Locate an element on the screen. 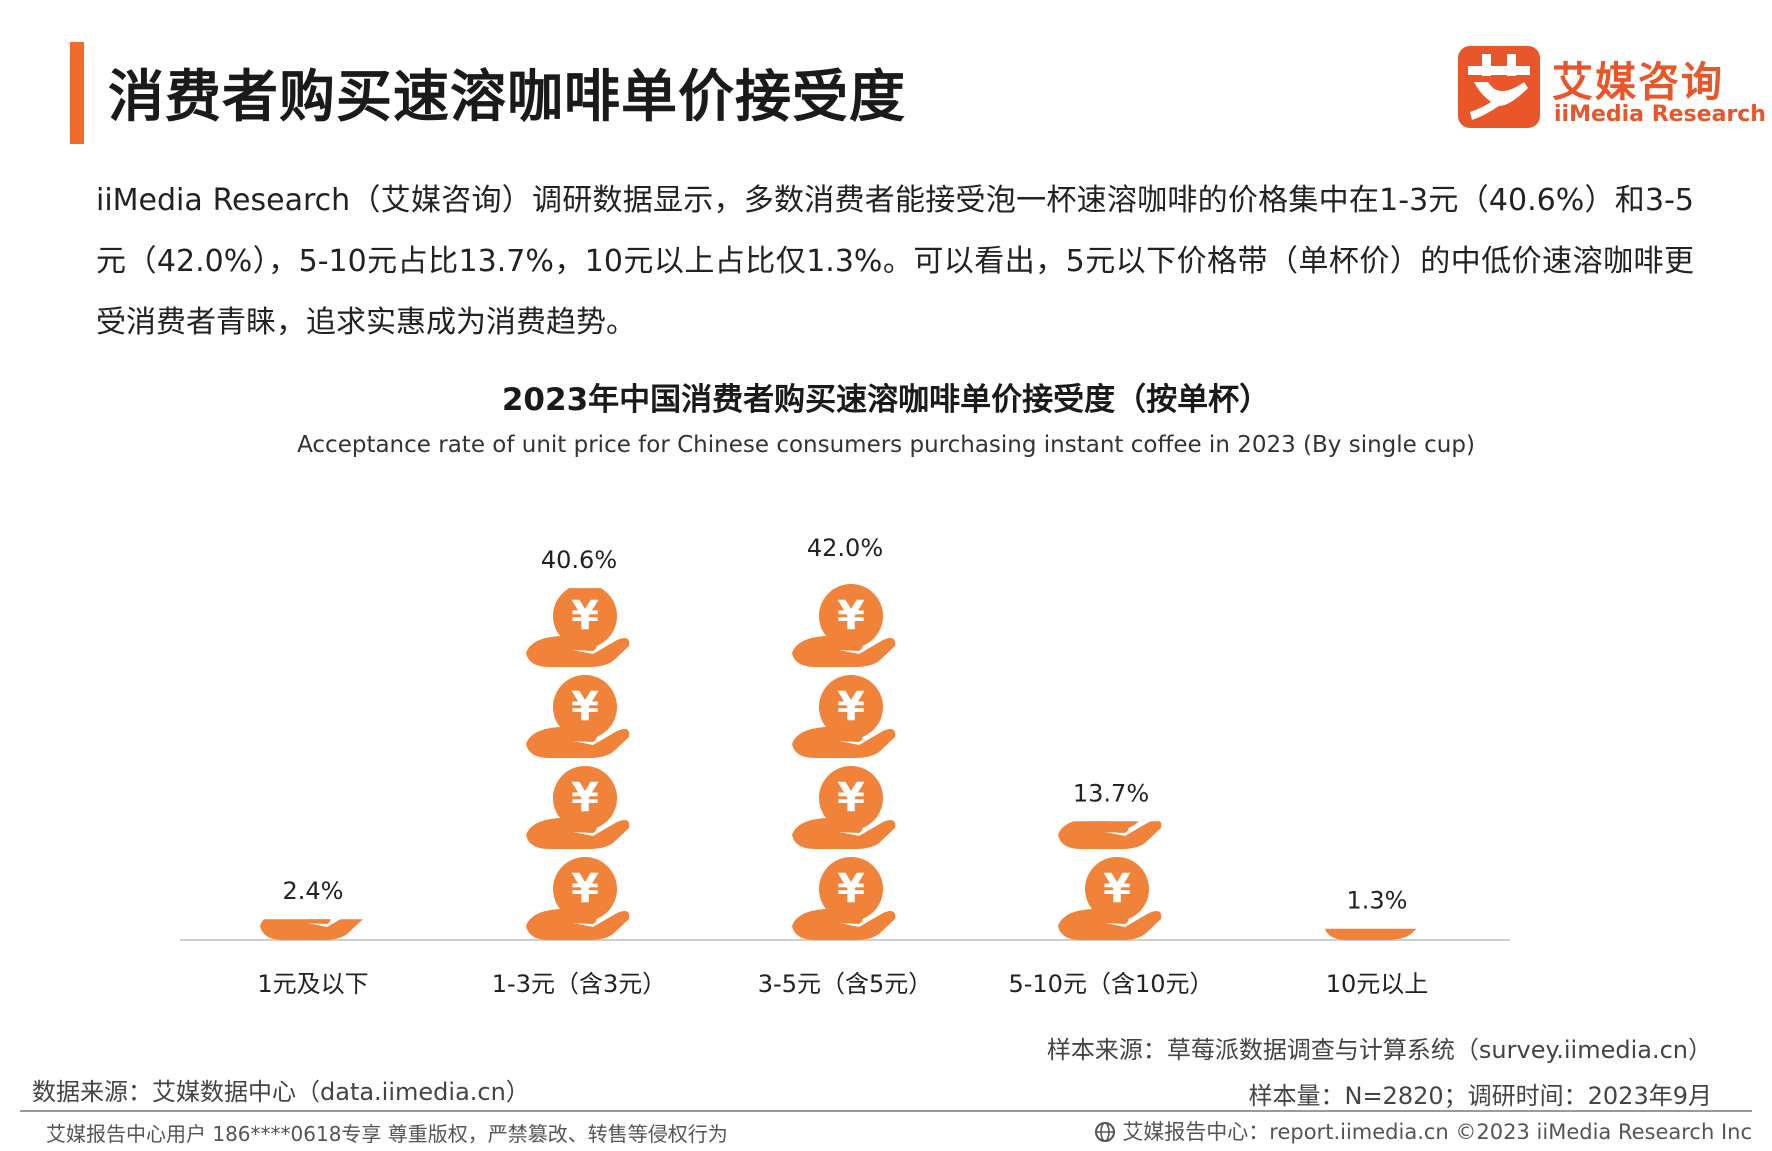  title-accent-bar is located at coordinates (77, 93).